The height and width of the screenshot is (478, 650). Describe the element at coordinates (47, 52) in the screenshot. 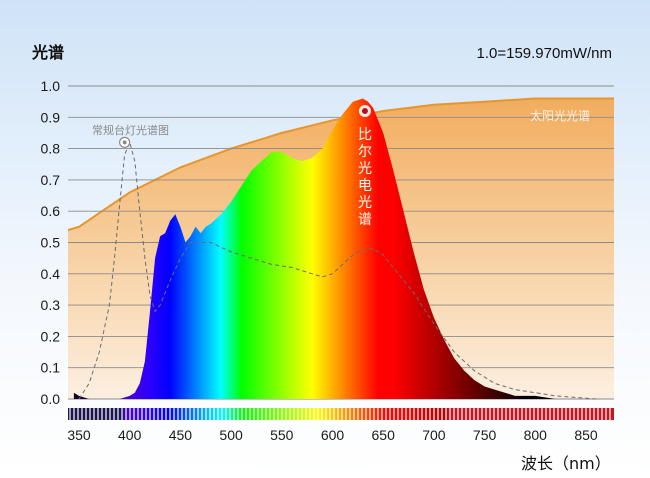

I see `chart-title: 光谱` at that location.